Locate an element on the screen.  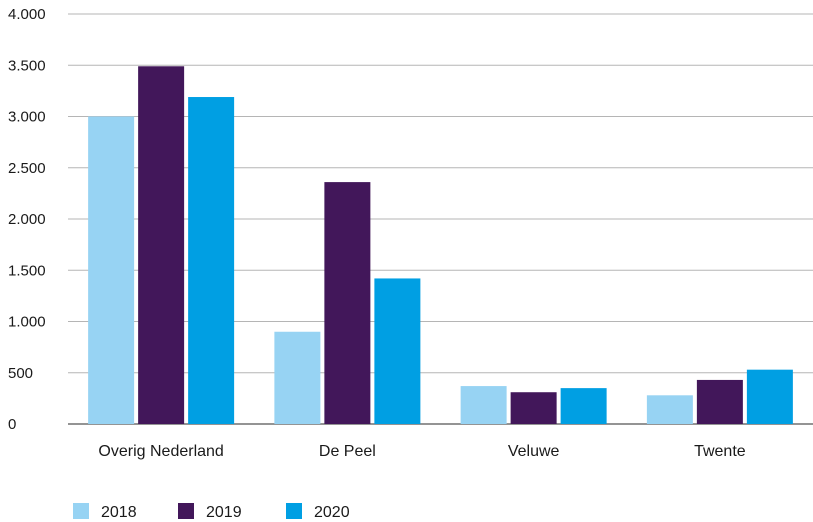
y-axis-tick-labels: 0 500 1.000 1.500 2.000 2.500 3.000 3.500 4.000 is located at coordinates (27, 219).